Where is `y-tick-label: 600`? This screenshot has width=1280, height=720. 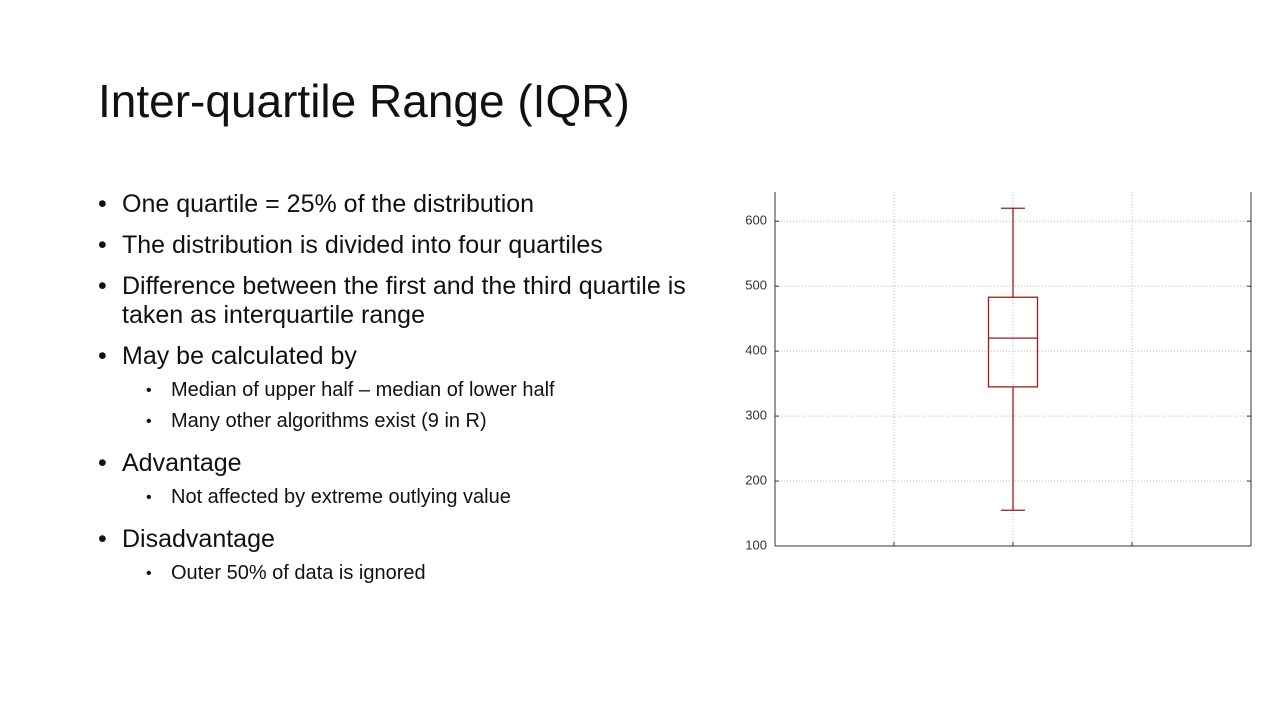 y-tick-label: 600 is located at coordinates (756, 220).